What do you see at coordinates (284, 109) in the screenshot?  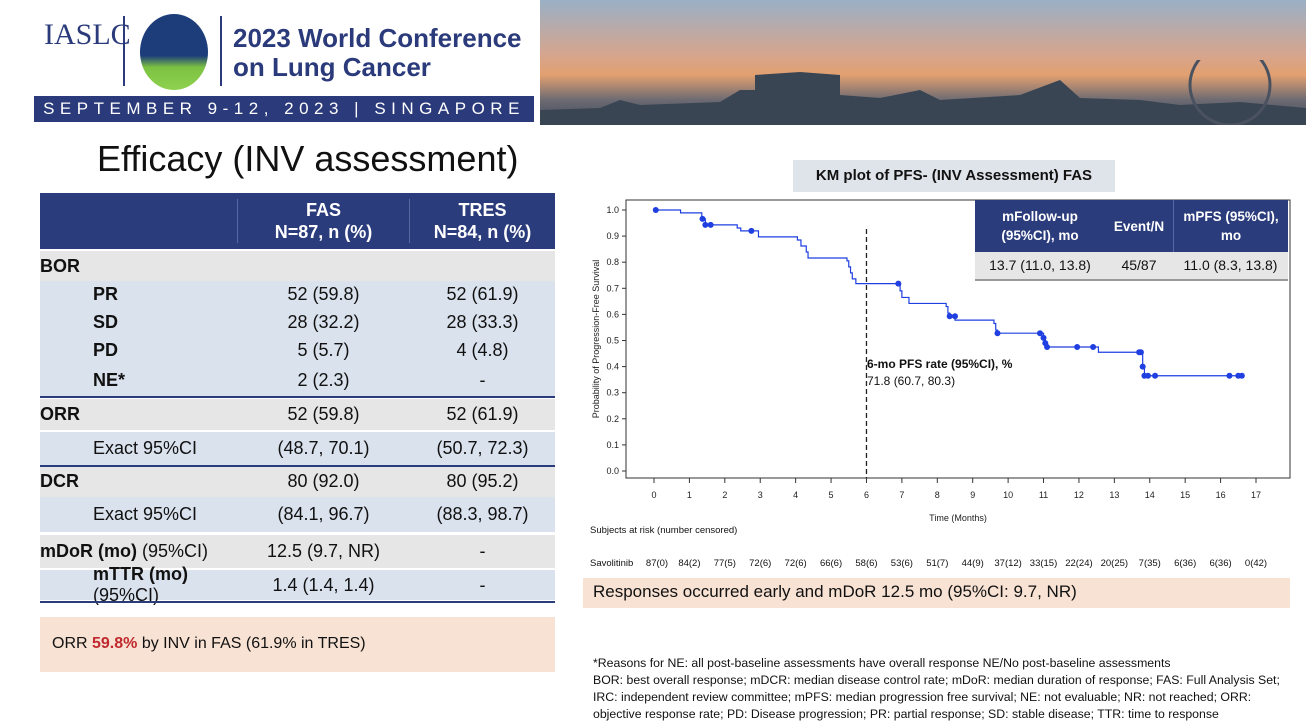 I see `conference-dates: SEPTEMBER 9-12, 2023 | SINGAPORE` at bounding box center [284, 109].